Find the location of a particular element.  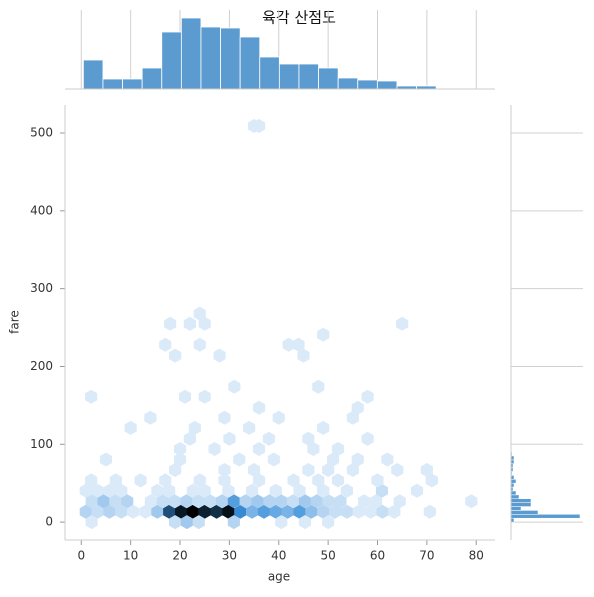

x-axis-label: age is located at coordinates (279, 577).